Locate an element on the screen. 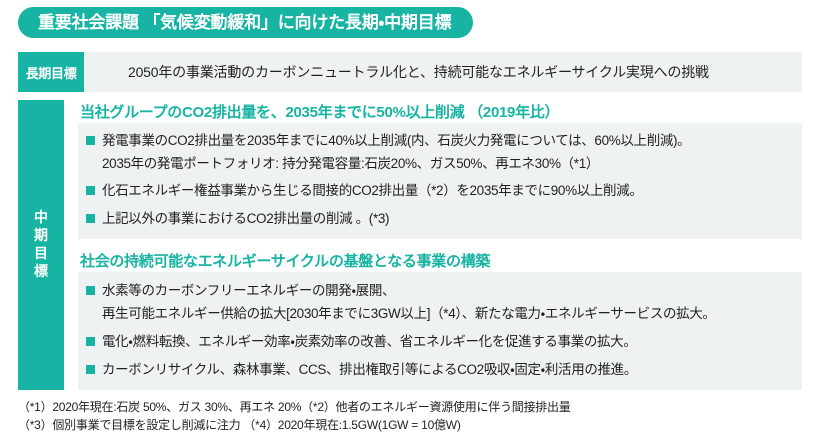  list-item-label: 水素等のカーボンフリーエネルギーの開発・展開、 is located at coordinates (249, 291).